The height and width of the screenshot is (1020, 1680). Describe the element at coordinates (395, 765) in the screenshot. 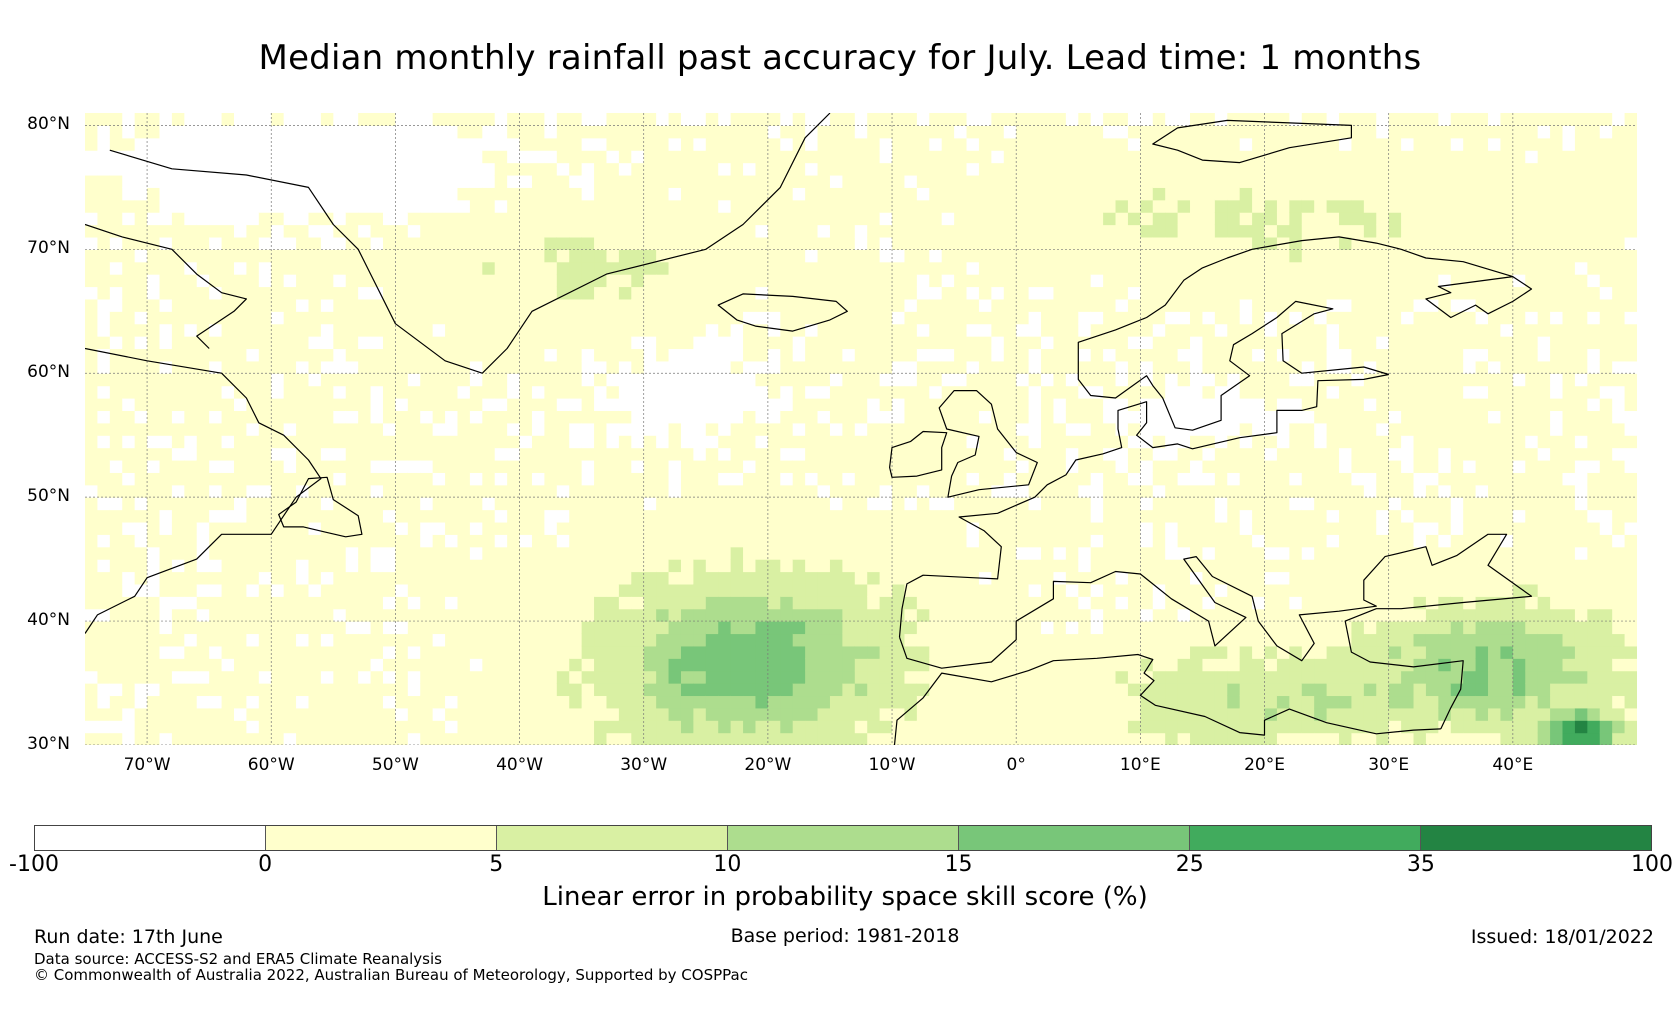

I see `lon-tick-label: 50°W` at that location.